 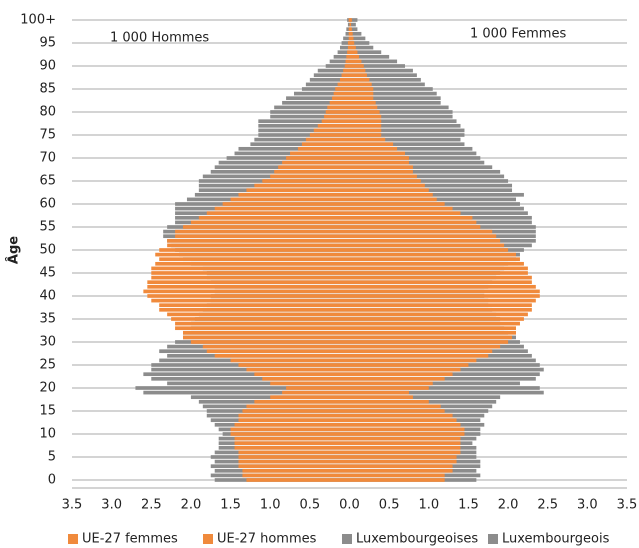 I want to click on legend-label: UE-27 femmes, so click(x=130, y=539).